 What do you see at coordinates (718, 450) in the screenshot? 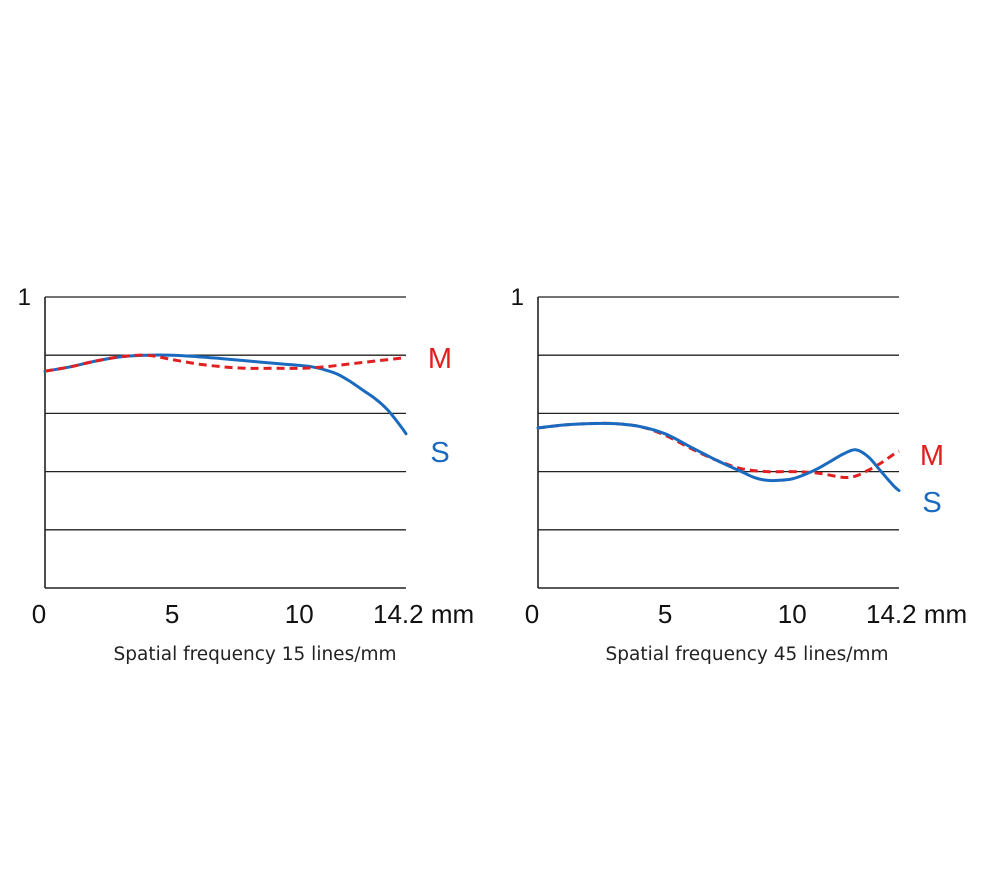
I see `series-m-line` at bounding box center [718, 450].